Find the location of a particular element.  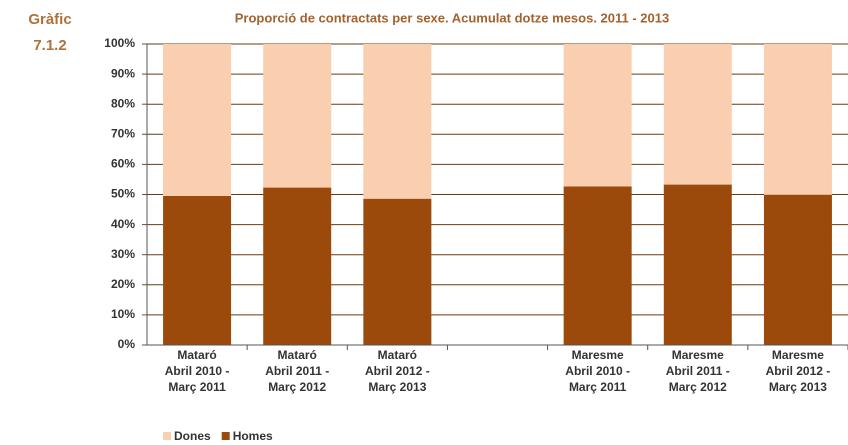

y-tick-label: 80% is located at coordinates (123, 103).